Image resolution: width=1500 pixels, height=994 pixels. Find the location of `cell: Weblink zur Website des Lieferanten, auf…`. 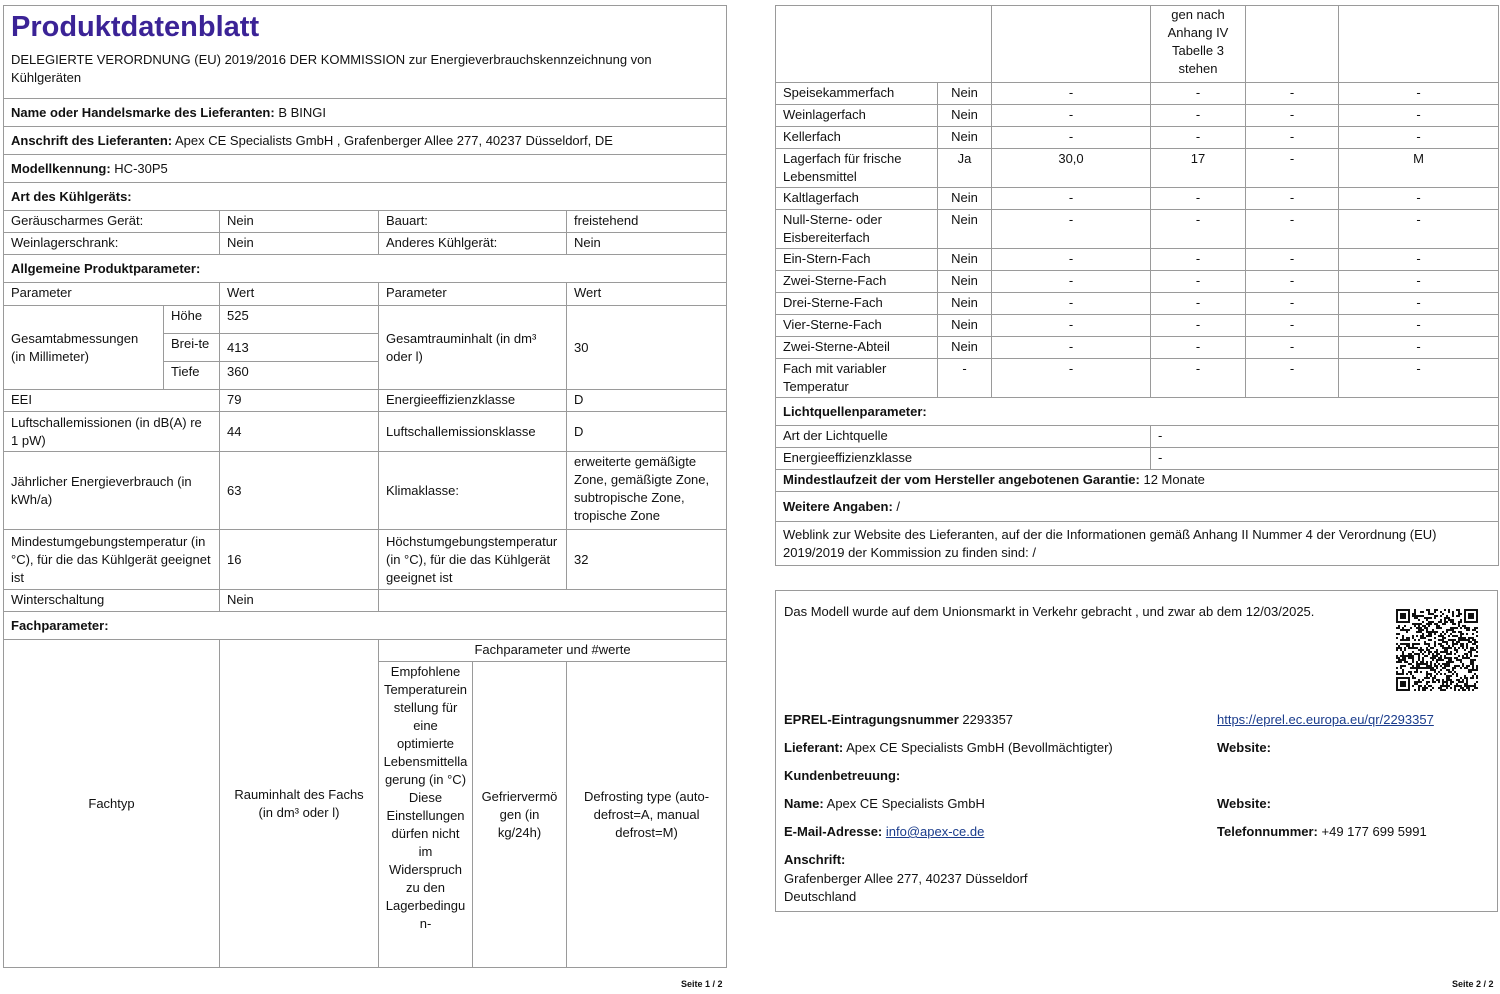

cell: Weblink zur Website des Lieferanten, auf… is located at coordinates (1137, 543).